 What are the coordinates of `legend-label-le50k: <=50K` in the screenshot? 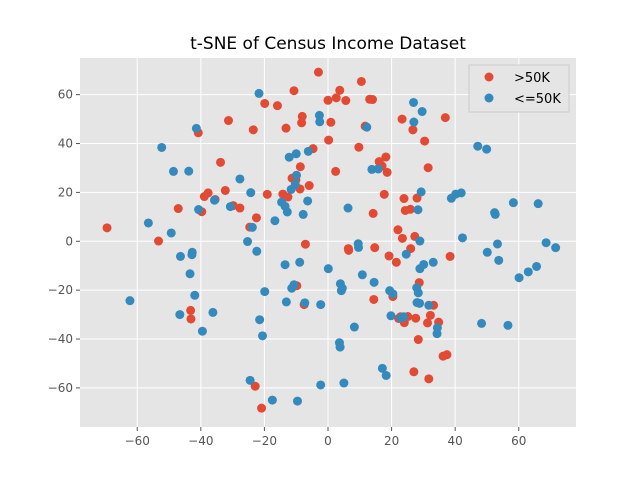 It's located at (537, 99).